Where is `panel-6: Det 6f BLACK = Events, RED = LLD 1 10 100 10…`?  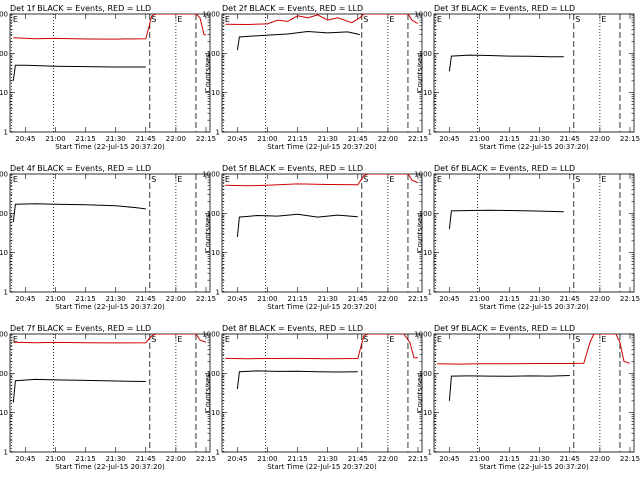 panel-6: Det 6f BLACK = Events, RED = LLD 1 10 100 10… is located at coordinates (527, 237).